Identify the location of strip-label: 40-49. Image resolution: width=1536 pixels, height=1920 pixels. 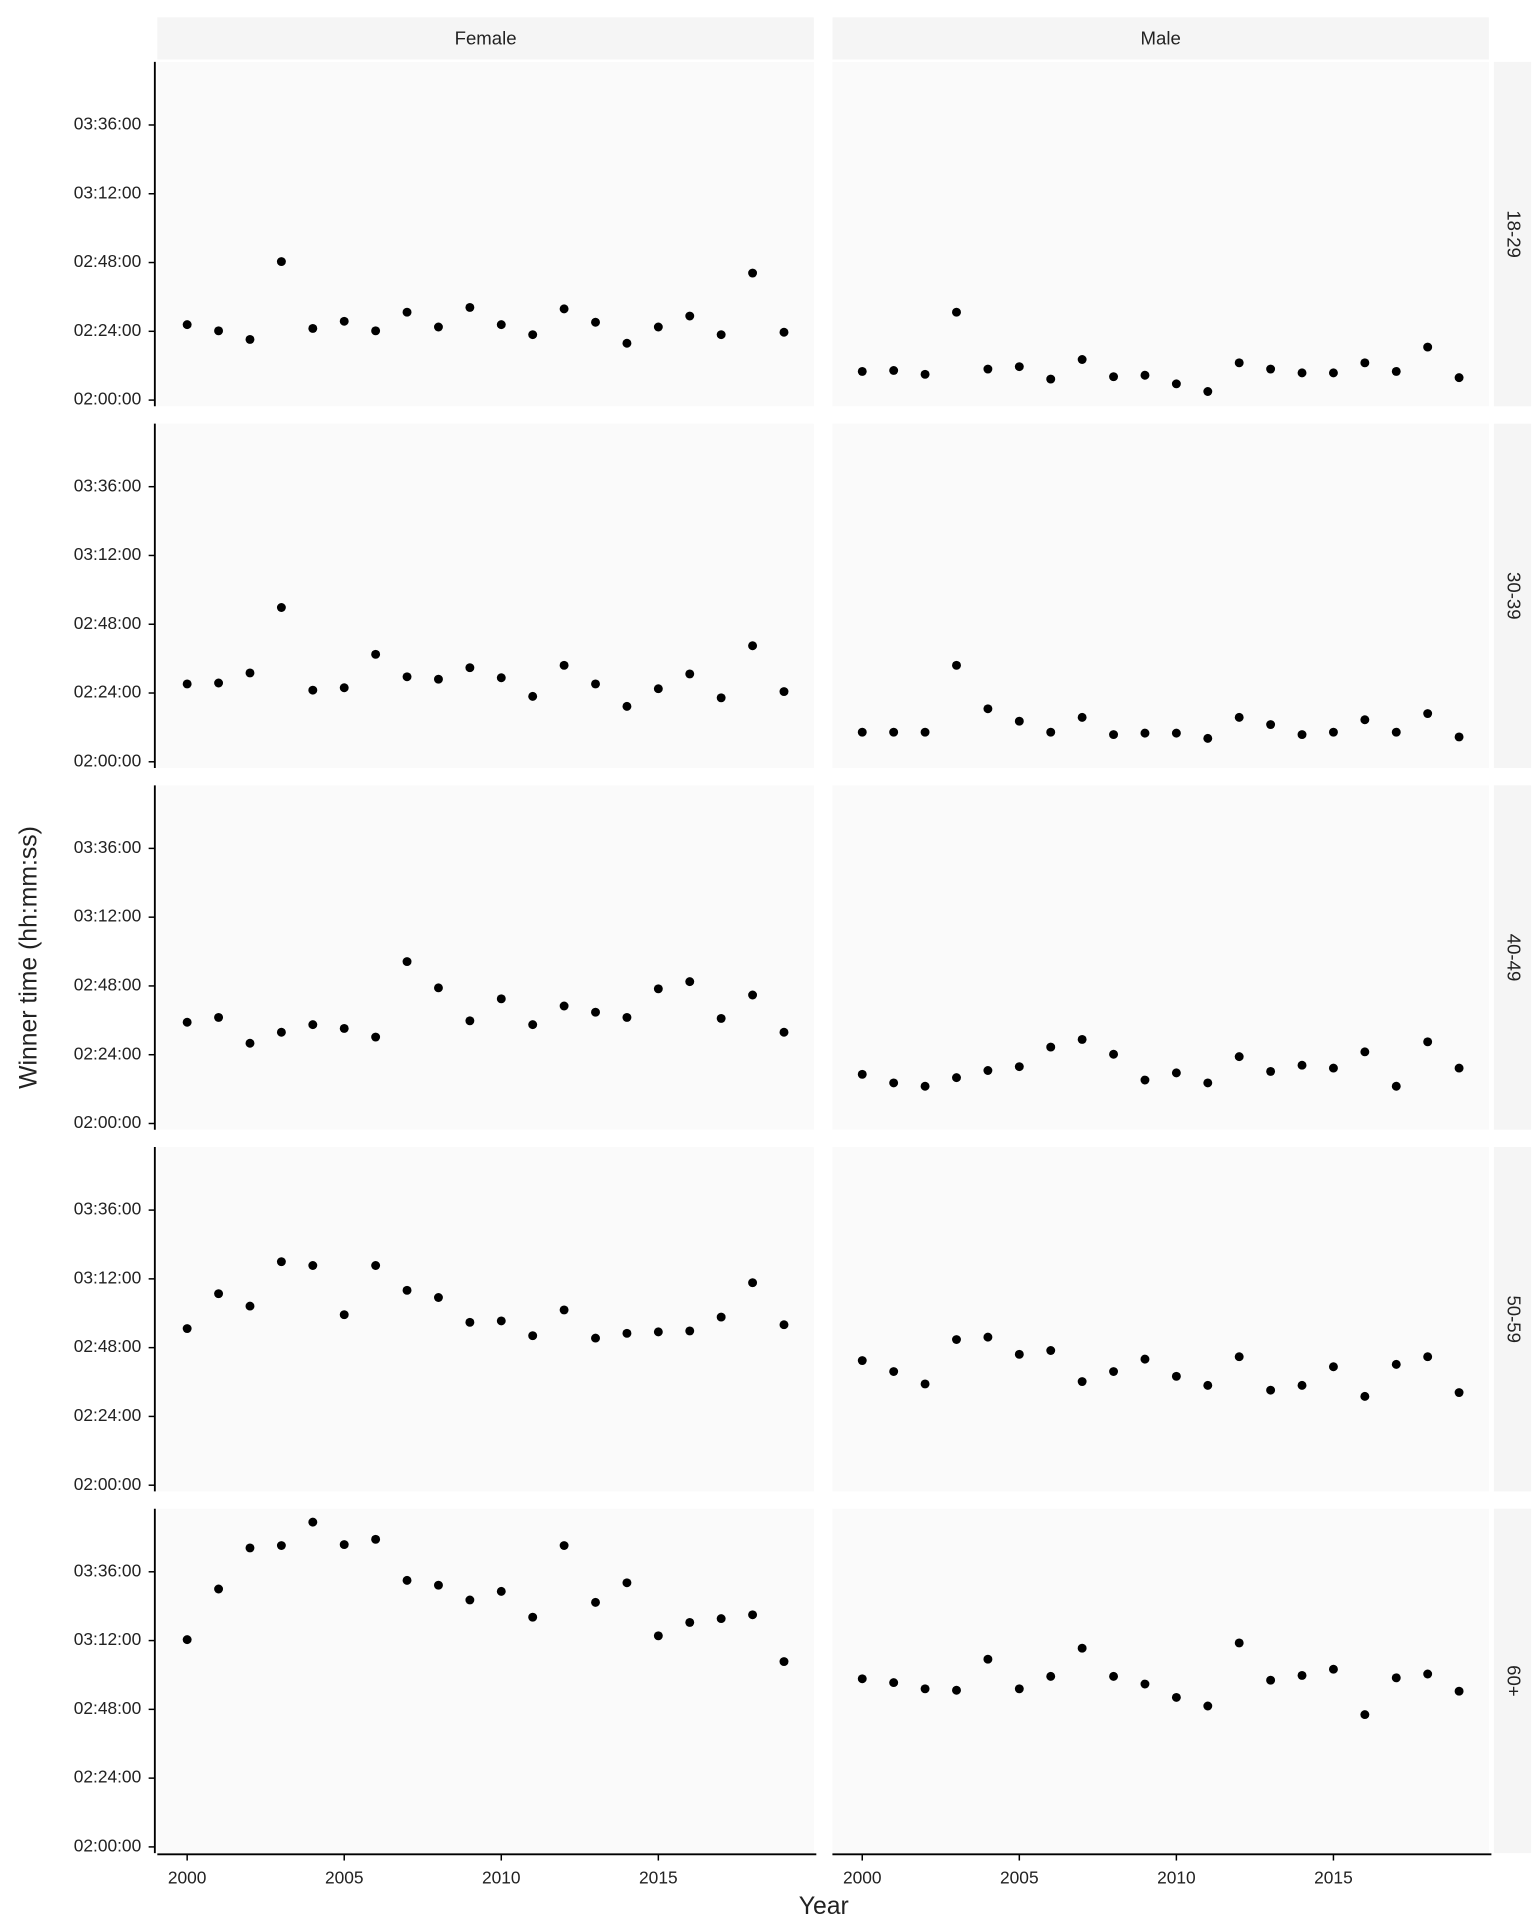
(1514, 958).